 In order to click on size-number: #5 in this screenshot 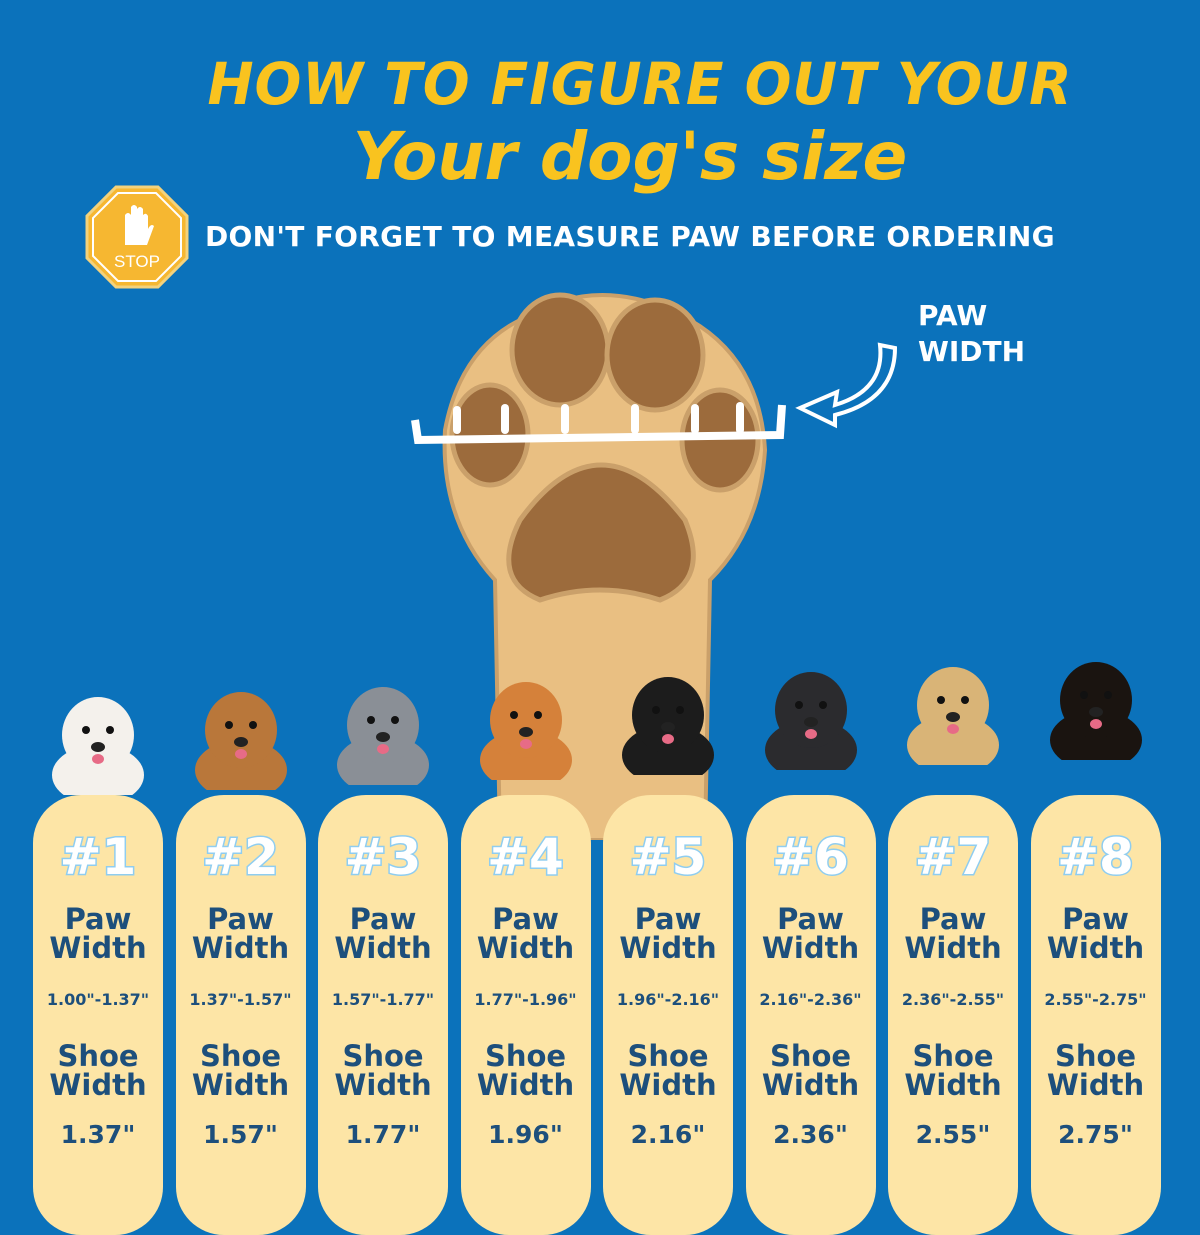, I will do `click(668, 857)`.